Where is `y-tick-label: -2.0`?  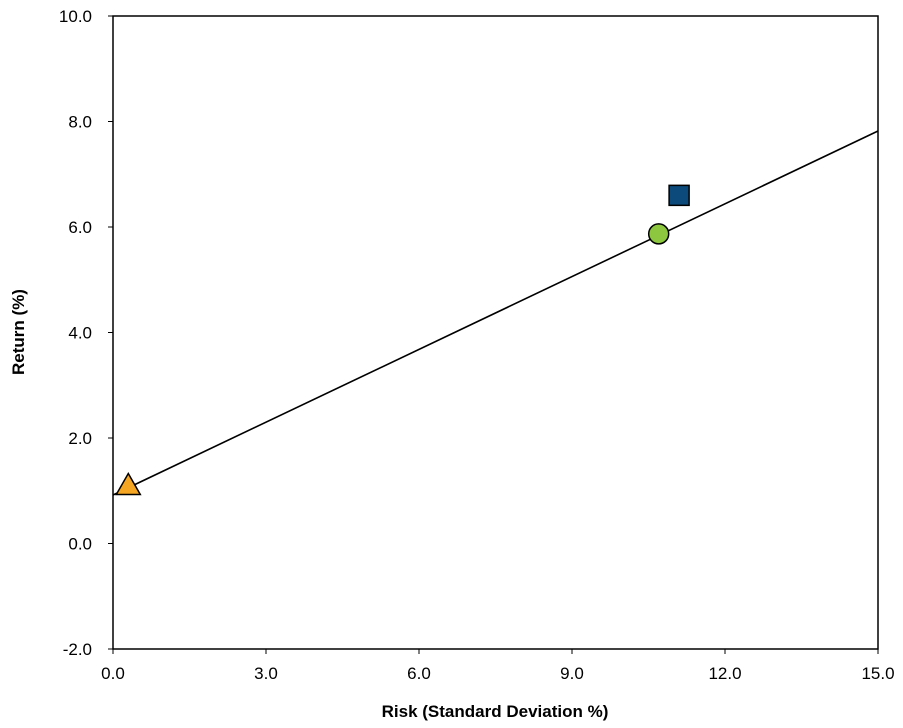 y-tick-label: -2.0 is located at coordinates (77, 649).